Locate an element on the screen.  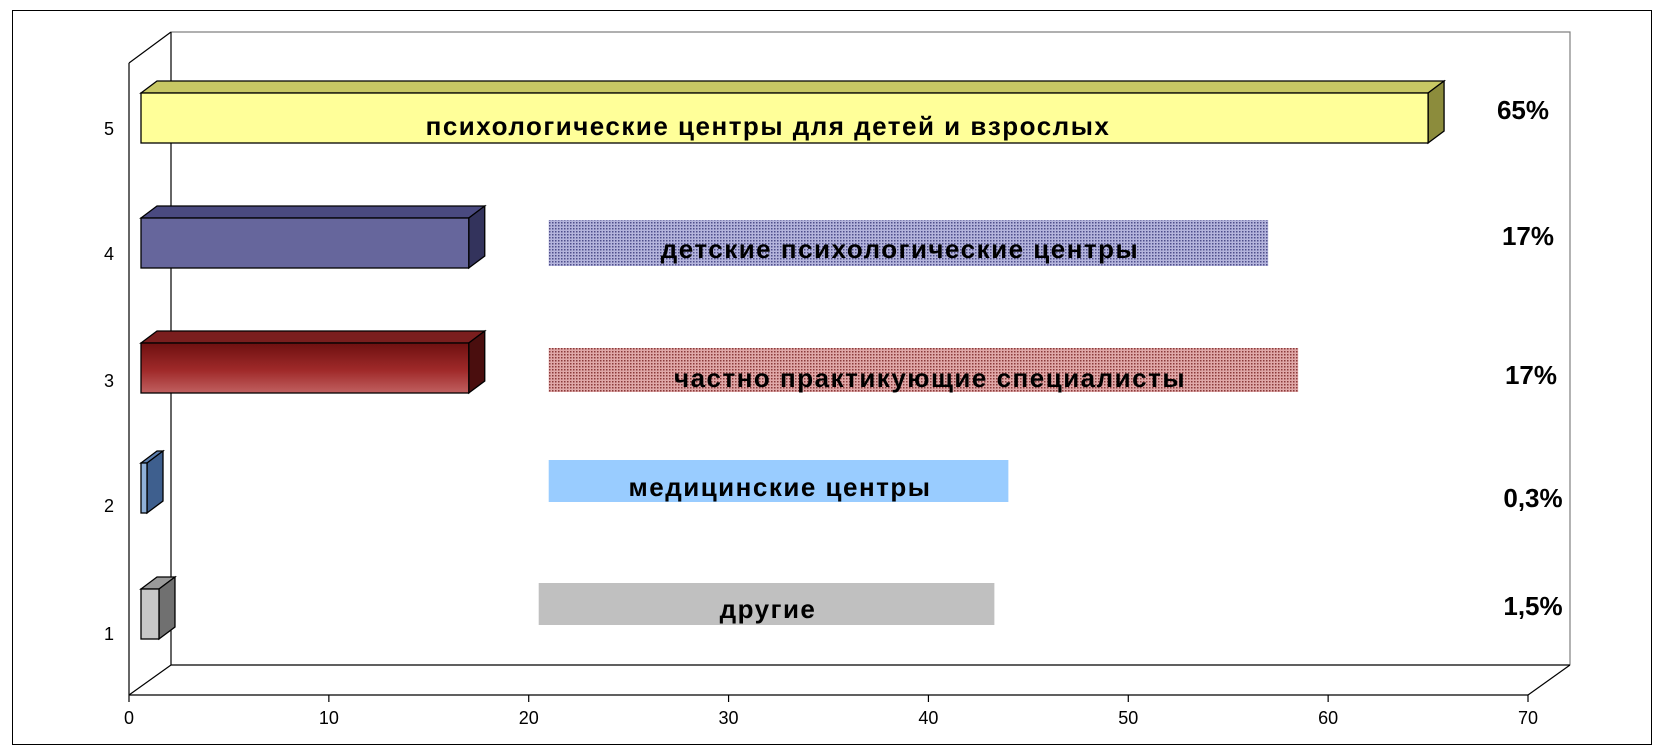
x-tick-label: 20 is located at coordinates (529, 718).